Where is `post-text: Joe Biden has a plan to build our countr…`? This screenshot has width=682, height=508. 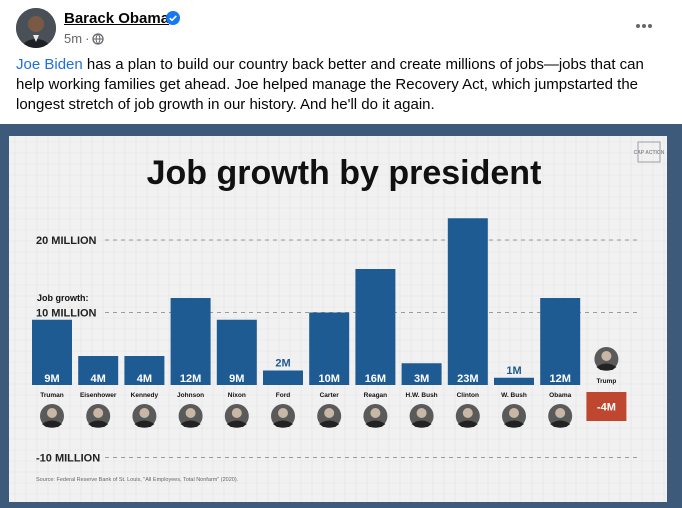
post-text: Joe Biden has a plan to build our countr… is located at coordinates (340, 85).